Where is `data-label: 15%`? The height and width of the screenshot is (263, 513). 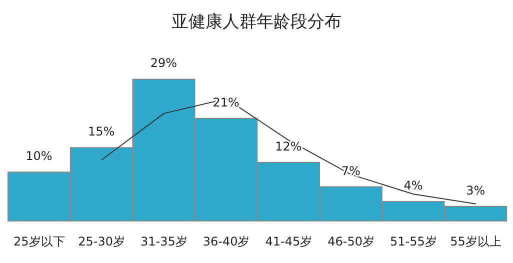 data-label: 15% is located at coordinates (101, 131).